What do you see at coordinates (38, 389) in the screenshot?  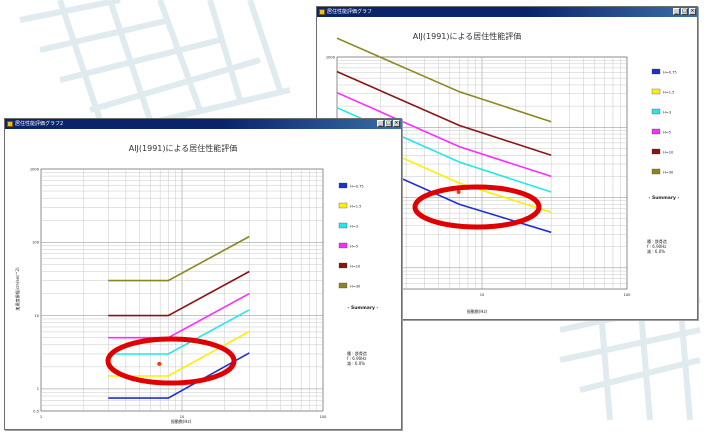 I see `y-tick-label: 1` at bounding box center [38, 389].